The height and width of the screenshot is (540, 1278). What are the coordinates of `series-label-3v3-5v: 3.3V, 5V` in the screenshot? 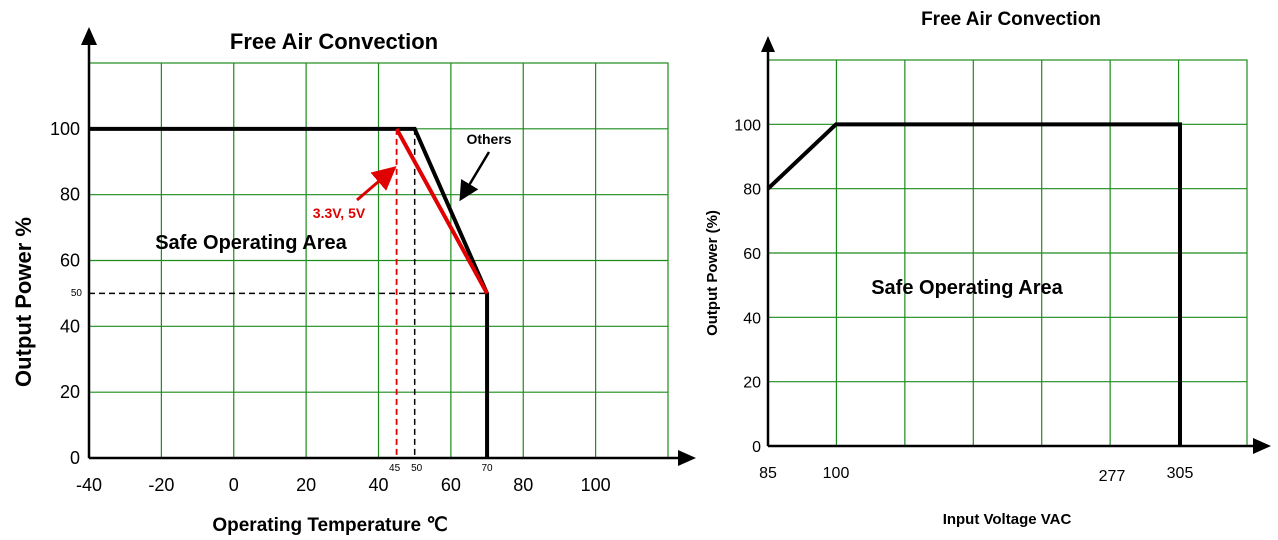 It's located at (339, 213).